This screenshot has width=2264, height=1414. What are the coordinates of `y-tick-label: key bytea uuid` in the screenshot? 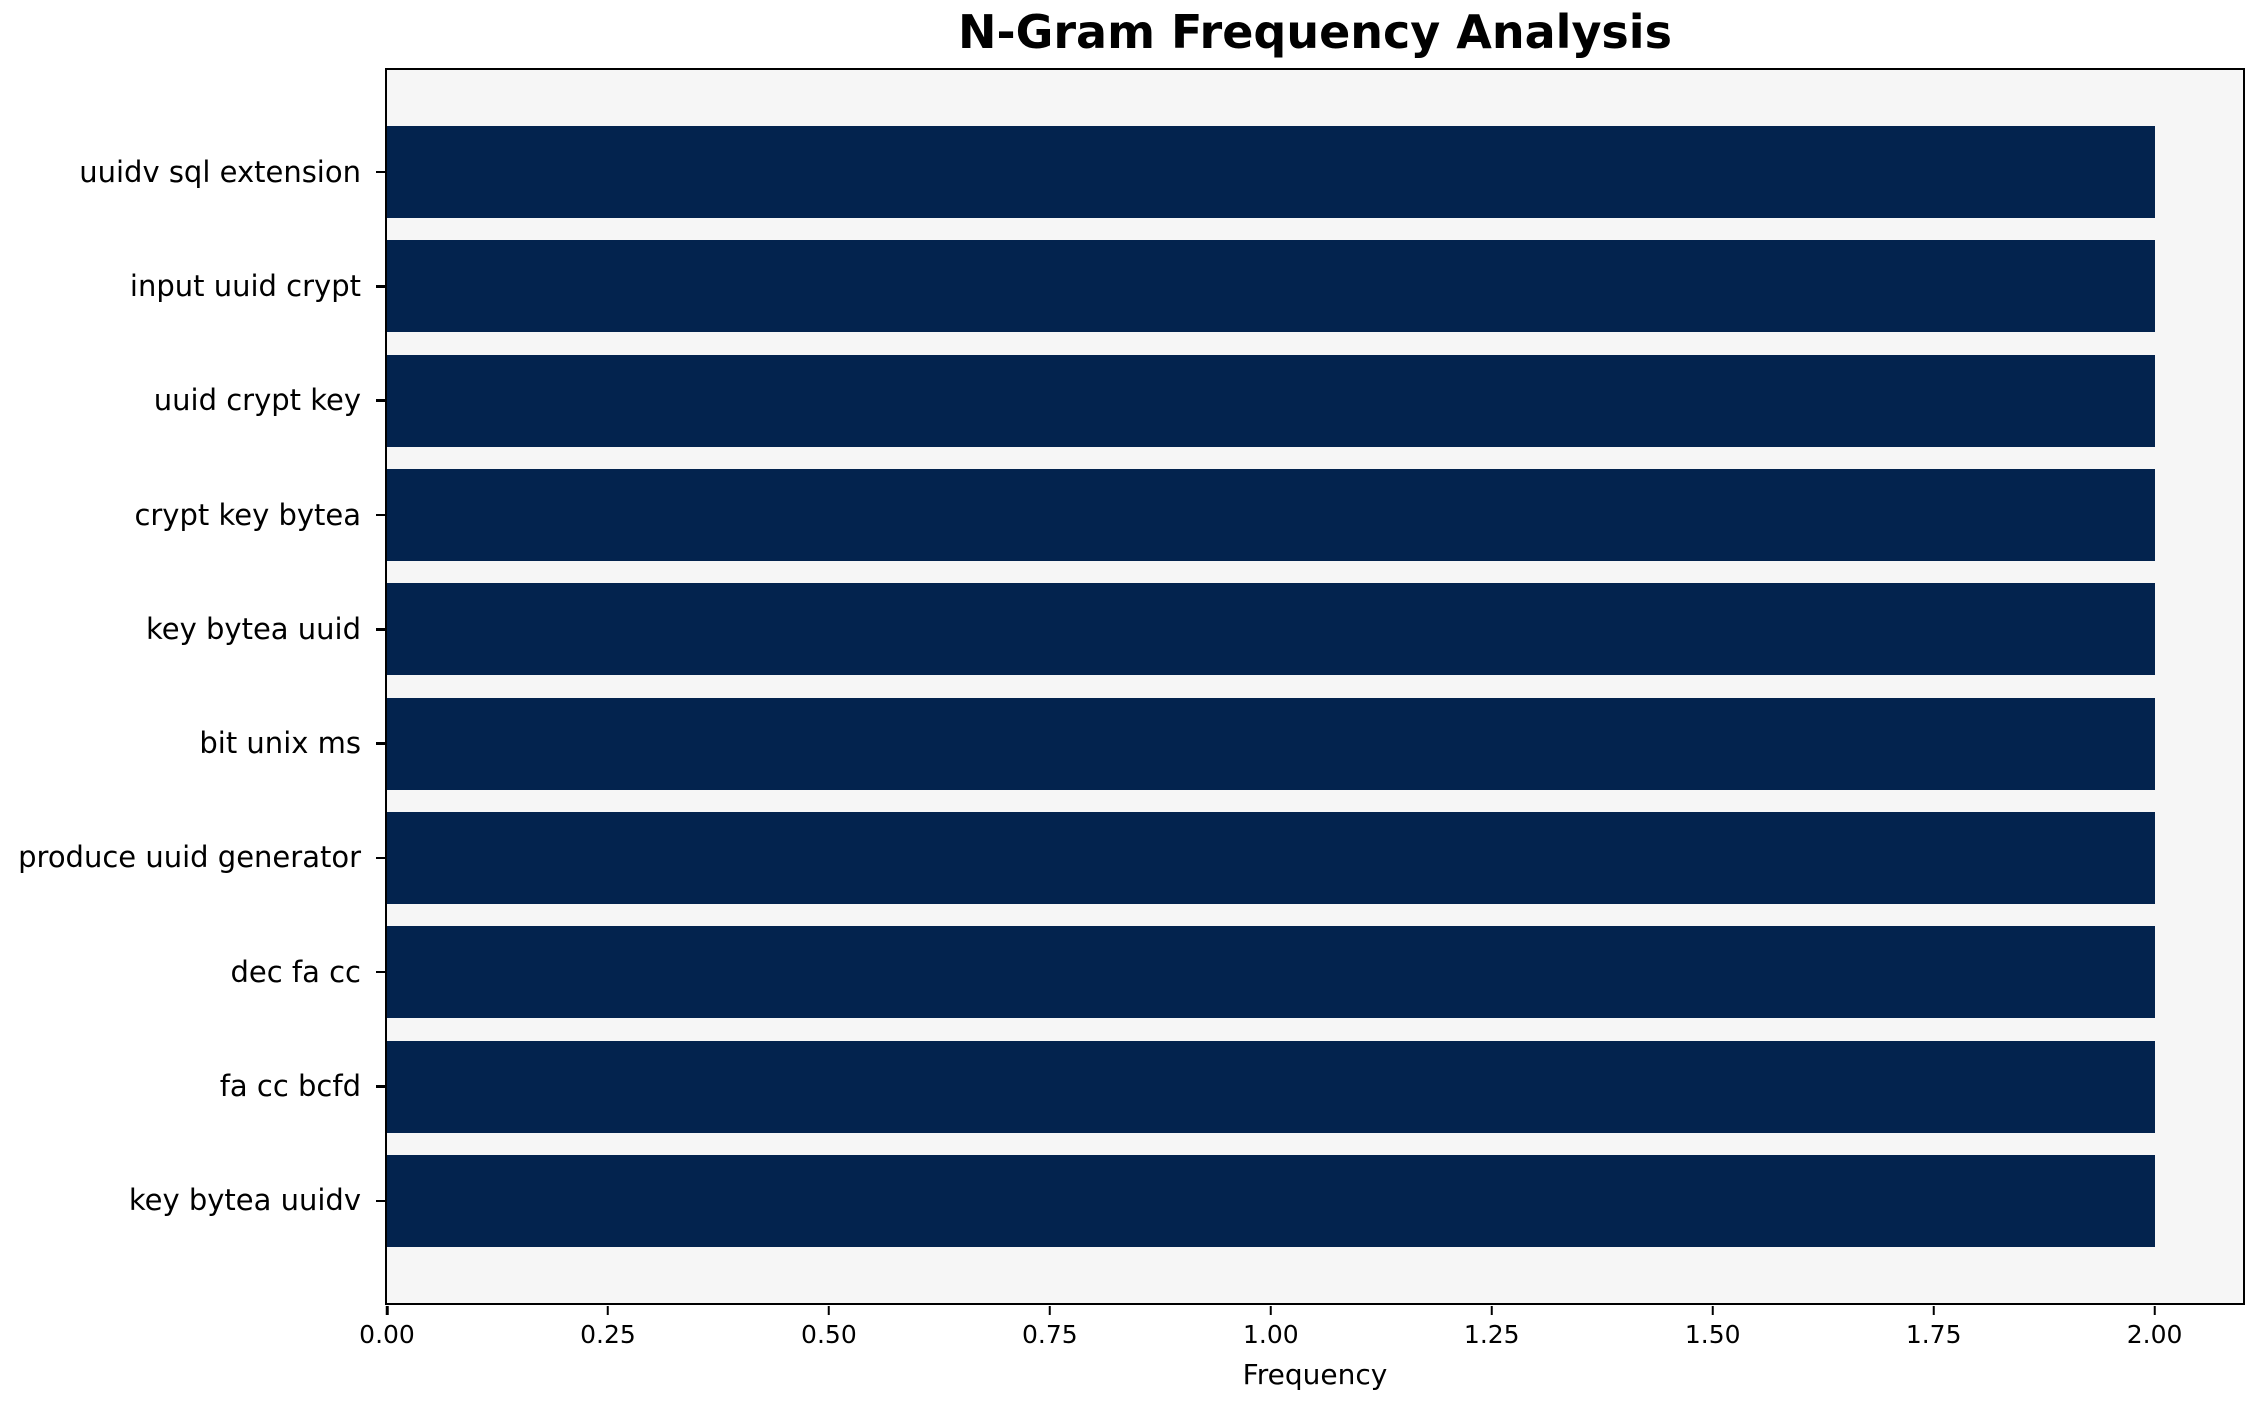 It's located at (253, 628).